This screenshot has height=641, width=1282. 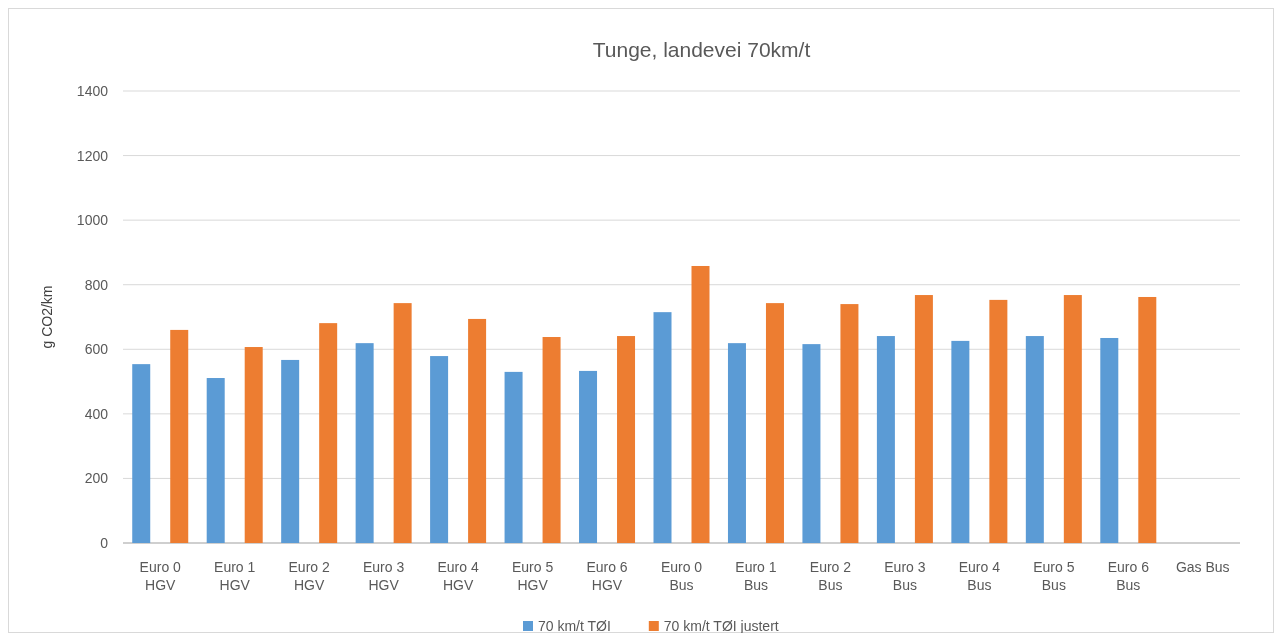 What do you see at coordinates (607, 576) in the screenshot?
I see `x-tick-label: Euro 6 HGV` at bounding box center [607, 576].